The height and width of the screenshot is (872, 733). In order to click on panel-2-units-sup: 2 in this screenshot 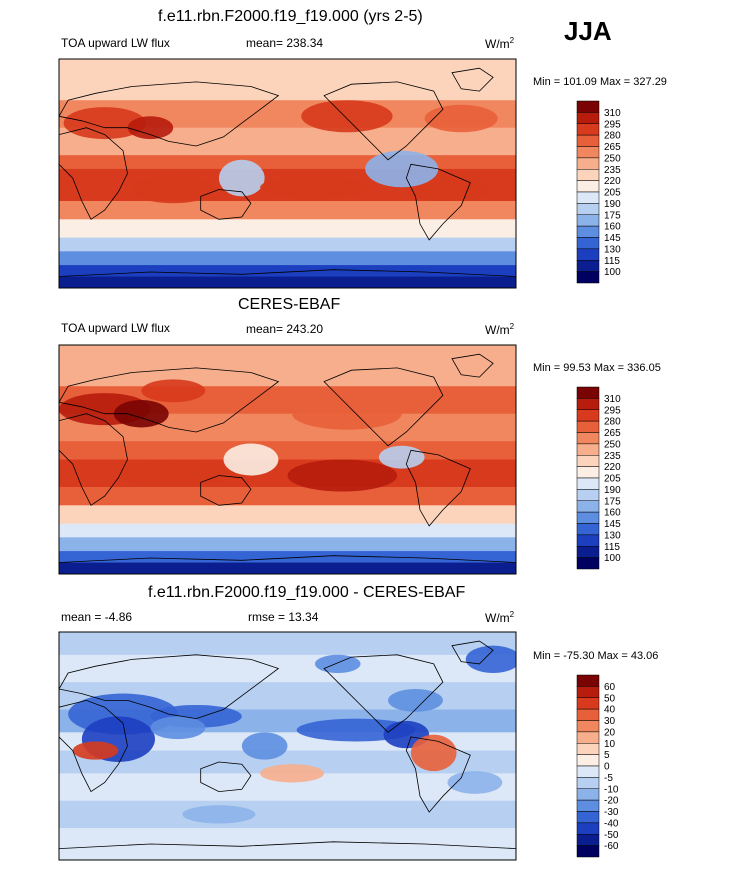, I will do `click(512, 326)`.